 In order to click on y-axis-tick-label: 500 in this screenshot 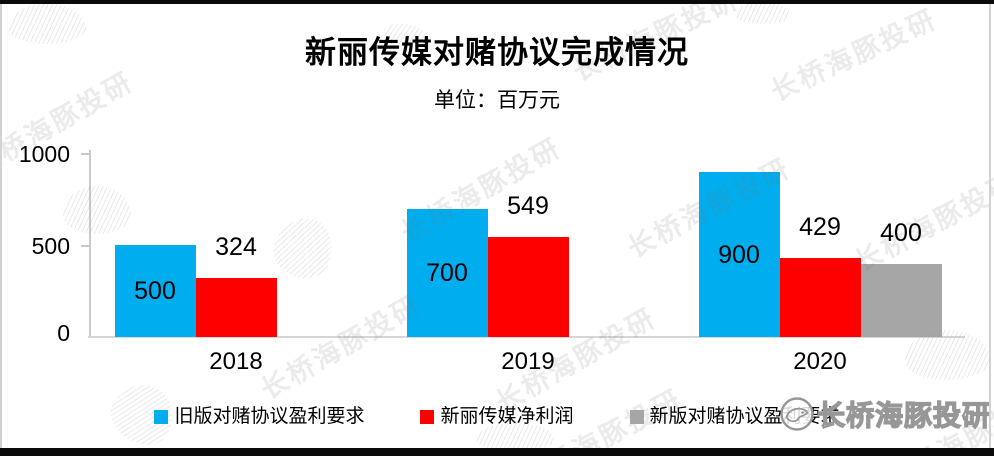, I will do `click(50, 245)`.